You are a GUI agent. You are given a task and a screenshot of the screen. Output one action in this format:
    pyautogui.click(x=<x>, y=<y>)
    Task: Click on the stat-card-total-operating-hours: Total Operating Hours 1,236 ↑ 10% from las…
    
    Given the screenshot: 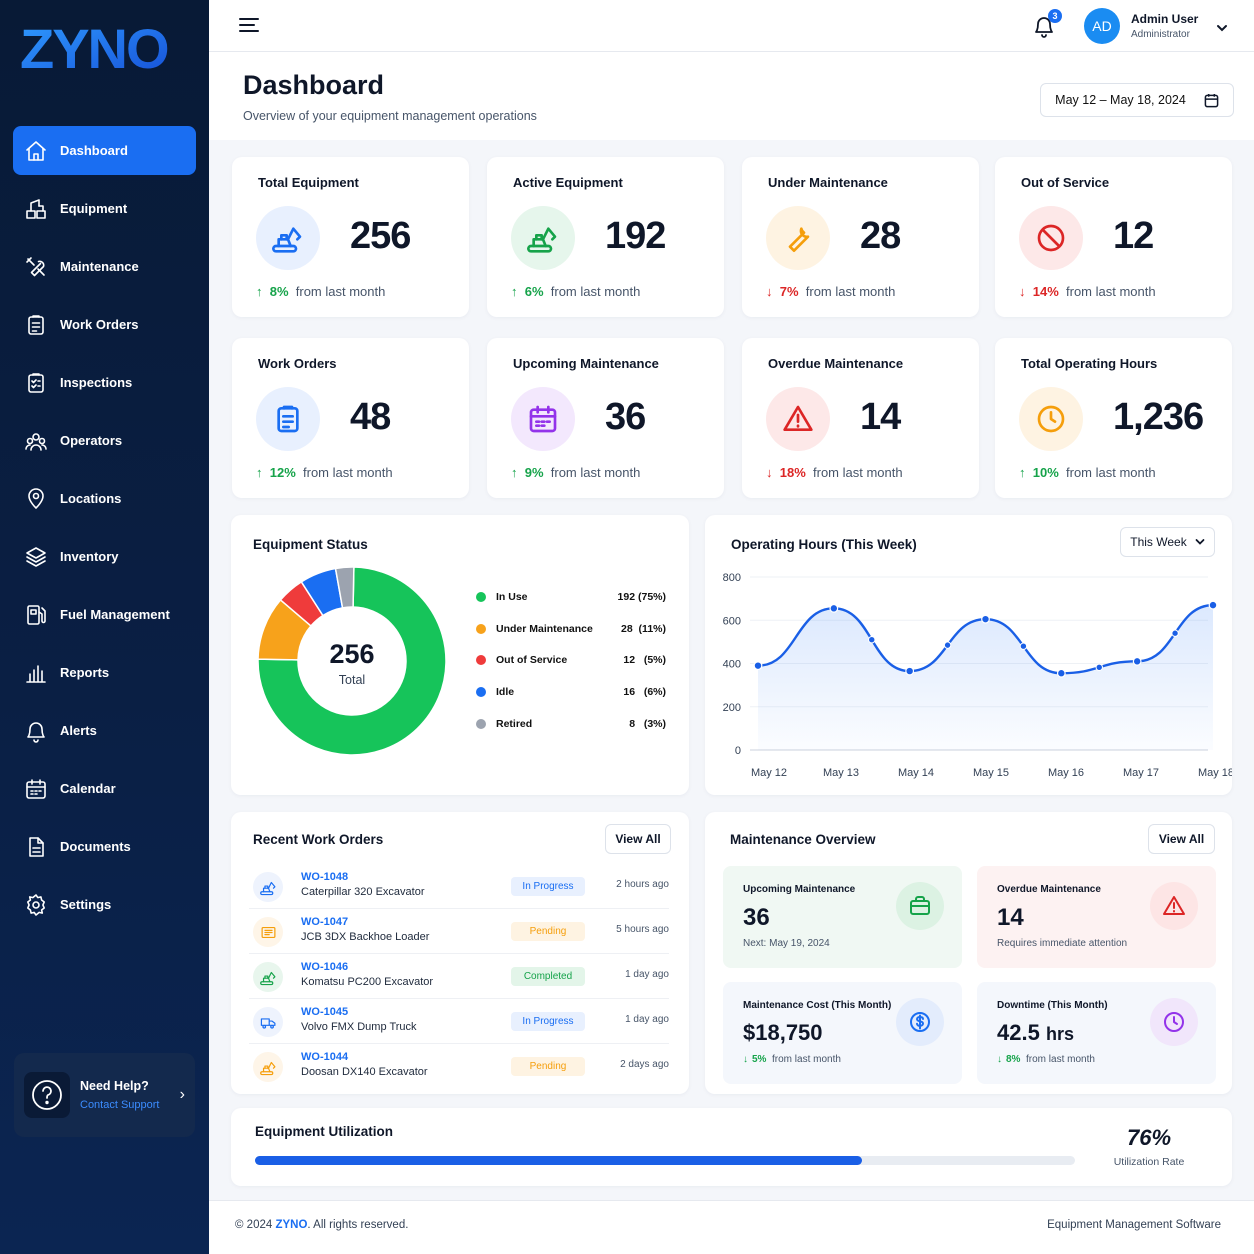 What is the action you would take?
    pyautogui.click(x=1113, y=418)
    